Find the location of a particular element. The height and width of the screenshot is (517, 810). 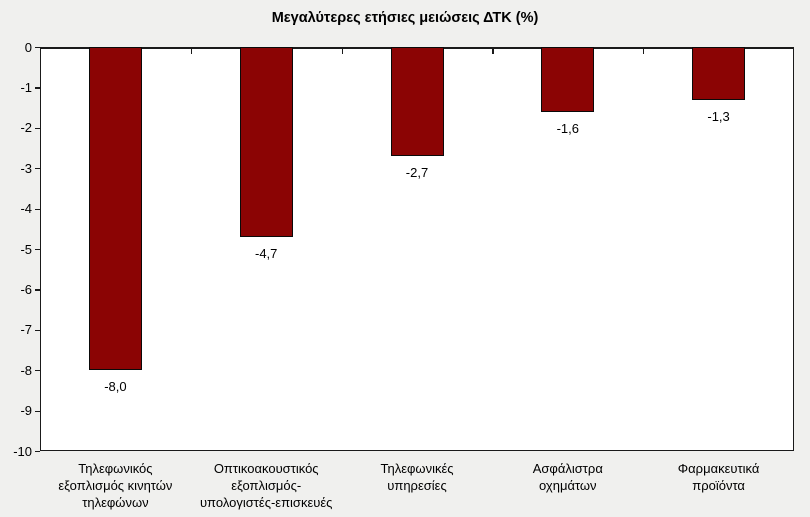

y-tick-label: -3 is located at coordinates (26, 168).